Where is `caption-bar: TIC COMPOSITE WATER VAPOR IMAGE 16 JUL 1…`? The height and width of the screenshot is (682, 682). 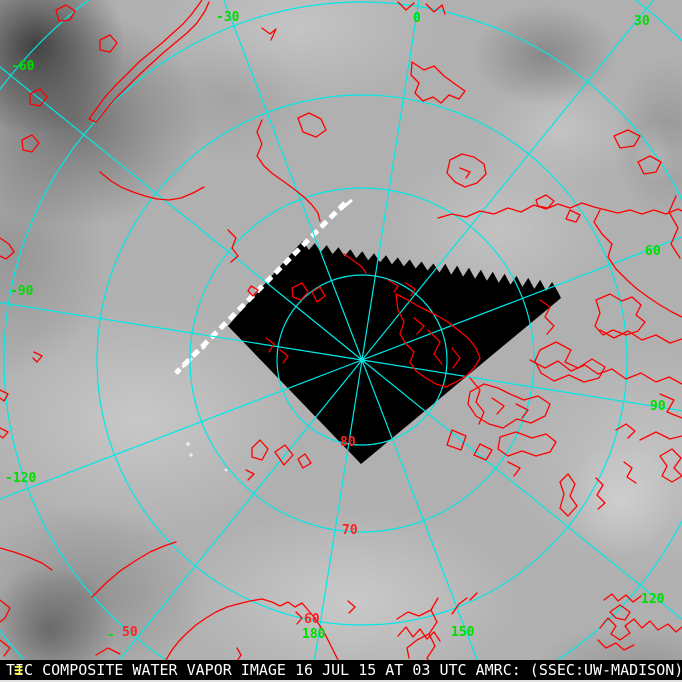
caption-bar: TIC COMPOSITE WATER VAPOR IMAGE 16 JUL 1… is located at coordinates (341, 670).